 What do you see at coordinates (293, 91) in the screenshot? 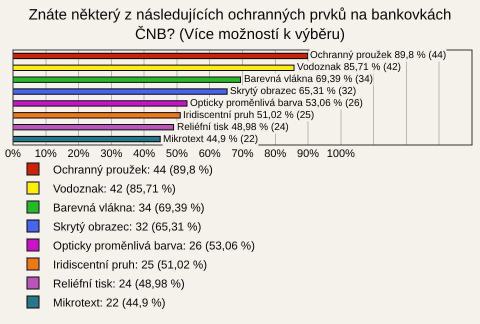
I see `data-label: Skrytý obrazec 65,31 % (32)` at bounding box center [293, 91].